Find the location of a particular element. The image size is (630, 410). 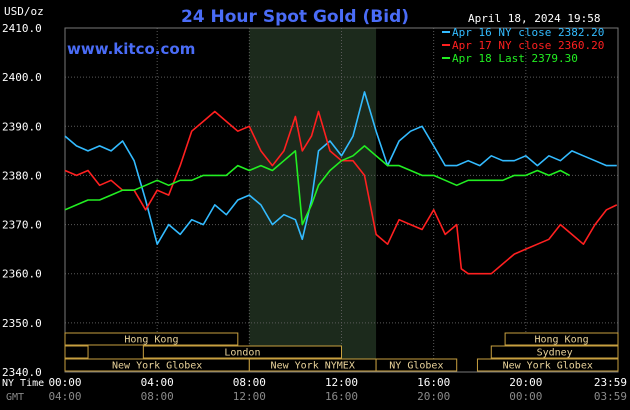

x-tick-label-gmt: 20:00 is located at coordinates (433, 396).